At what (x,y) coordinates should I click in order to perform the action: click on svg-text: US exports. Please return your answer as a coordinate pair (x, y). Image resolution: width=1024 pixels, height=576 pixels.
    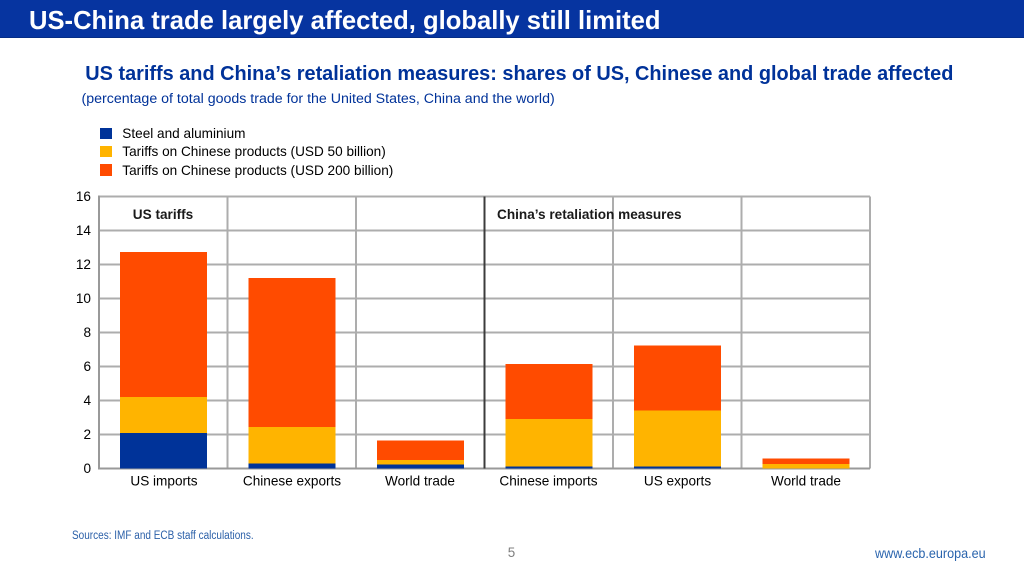
    Looking at the image, I should click on (677, 481).